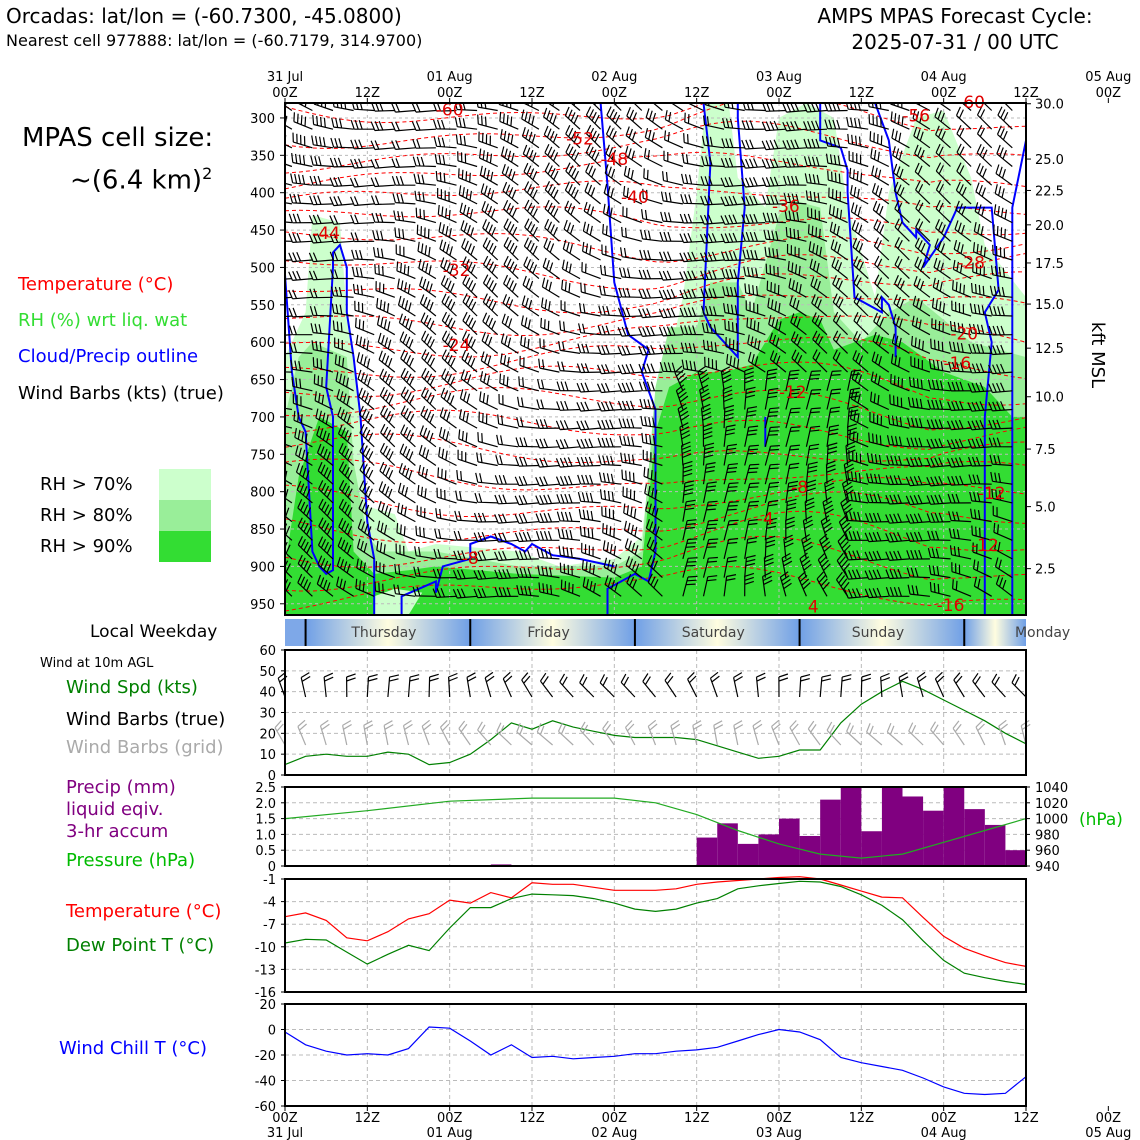 This screenshot has height=1140, width=1140. What do you see at coordinates (457, 271) in the screenshot?
I see `temperature-contour-label: -32` at bounding box center [457, 271].